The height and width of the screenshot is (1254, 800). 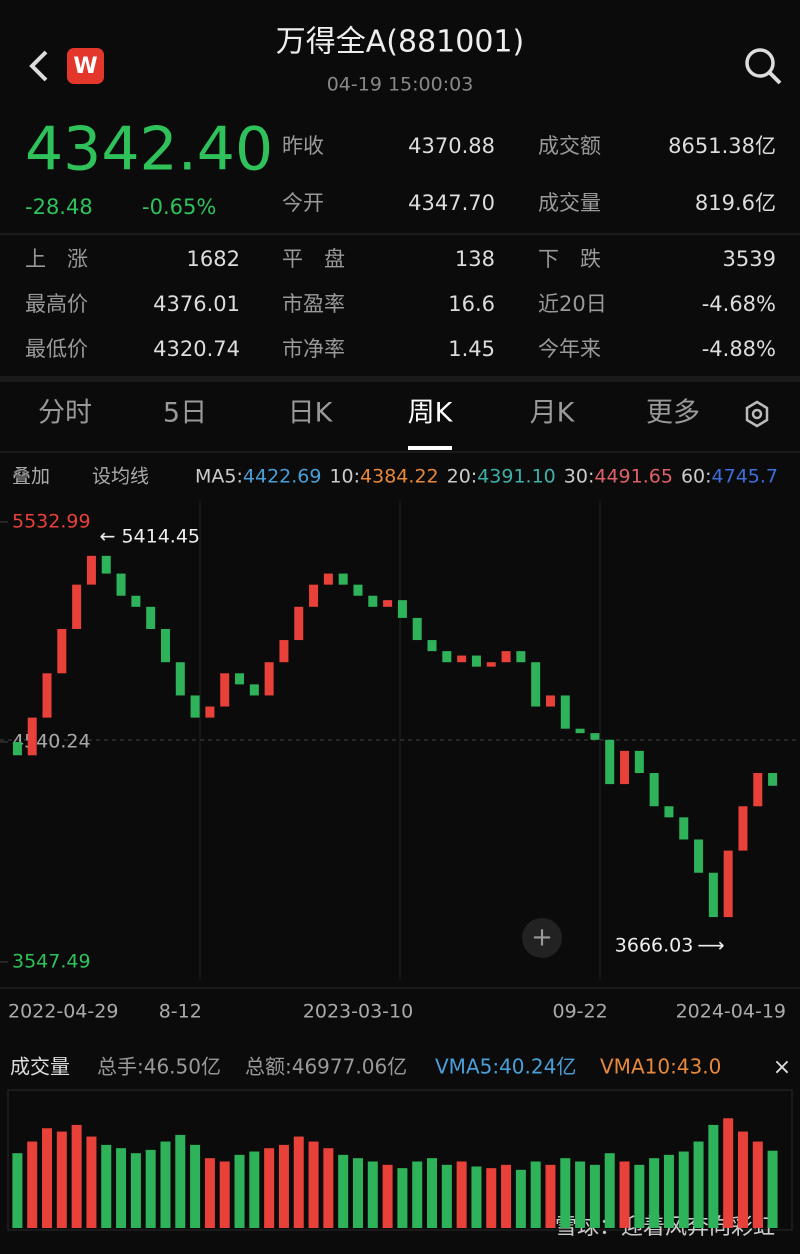 I want to click on back, so click(x=38, y=66).